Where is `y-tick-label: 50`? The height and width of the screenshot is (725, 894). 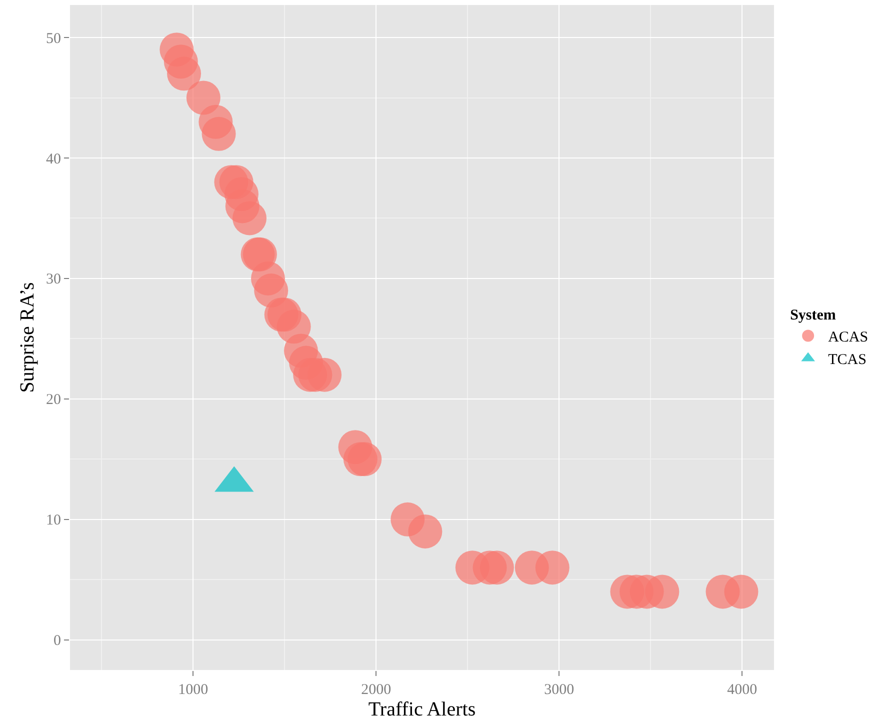 y-tick-label: 50 is located at coordinates (53, 38).